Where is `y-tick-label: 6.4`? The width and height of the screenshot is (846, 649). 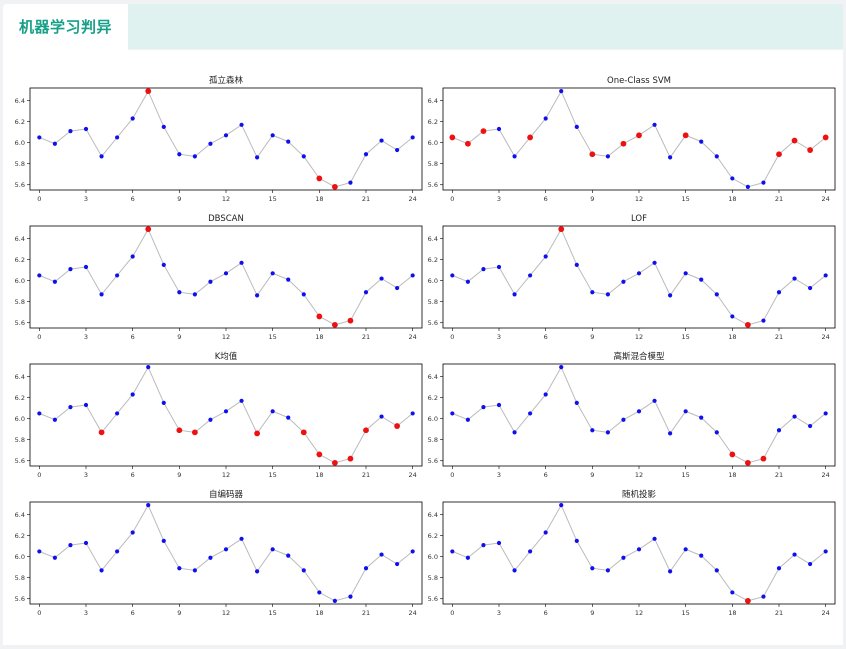 y-tick-label: 6.4 is located at coordinates (20, 101).